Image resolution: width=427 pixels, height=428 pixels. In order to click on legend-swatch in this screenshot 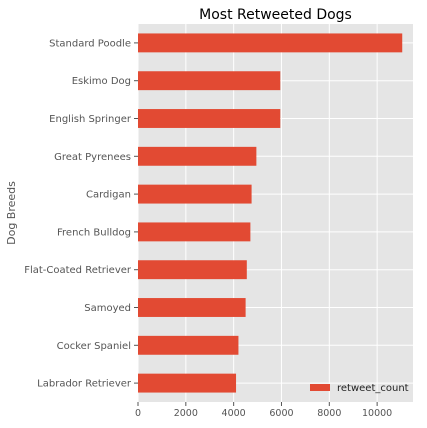, I will do `click(320, 387)`.